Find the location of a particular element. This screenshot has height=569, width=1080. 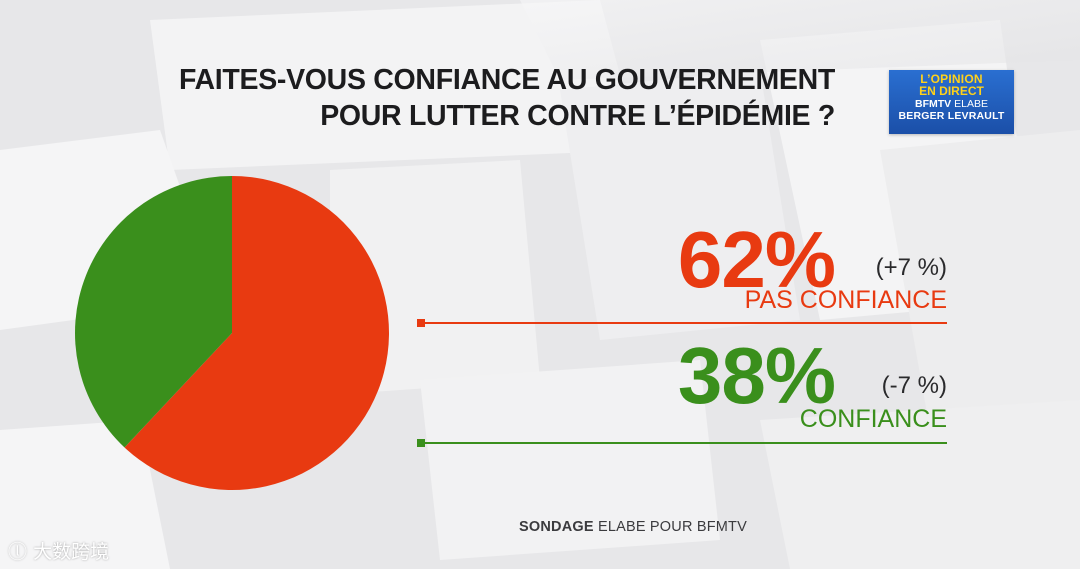

pas-confiance-change: (+7 %) is located at coordinates (911, 267).